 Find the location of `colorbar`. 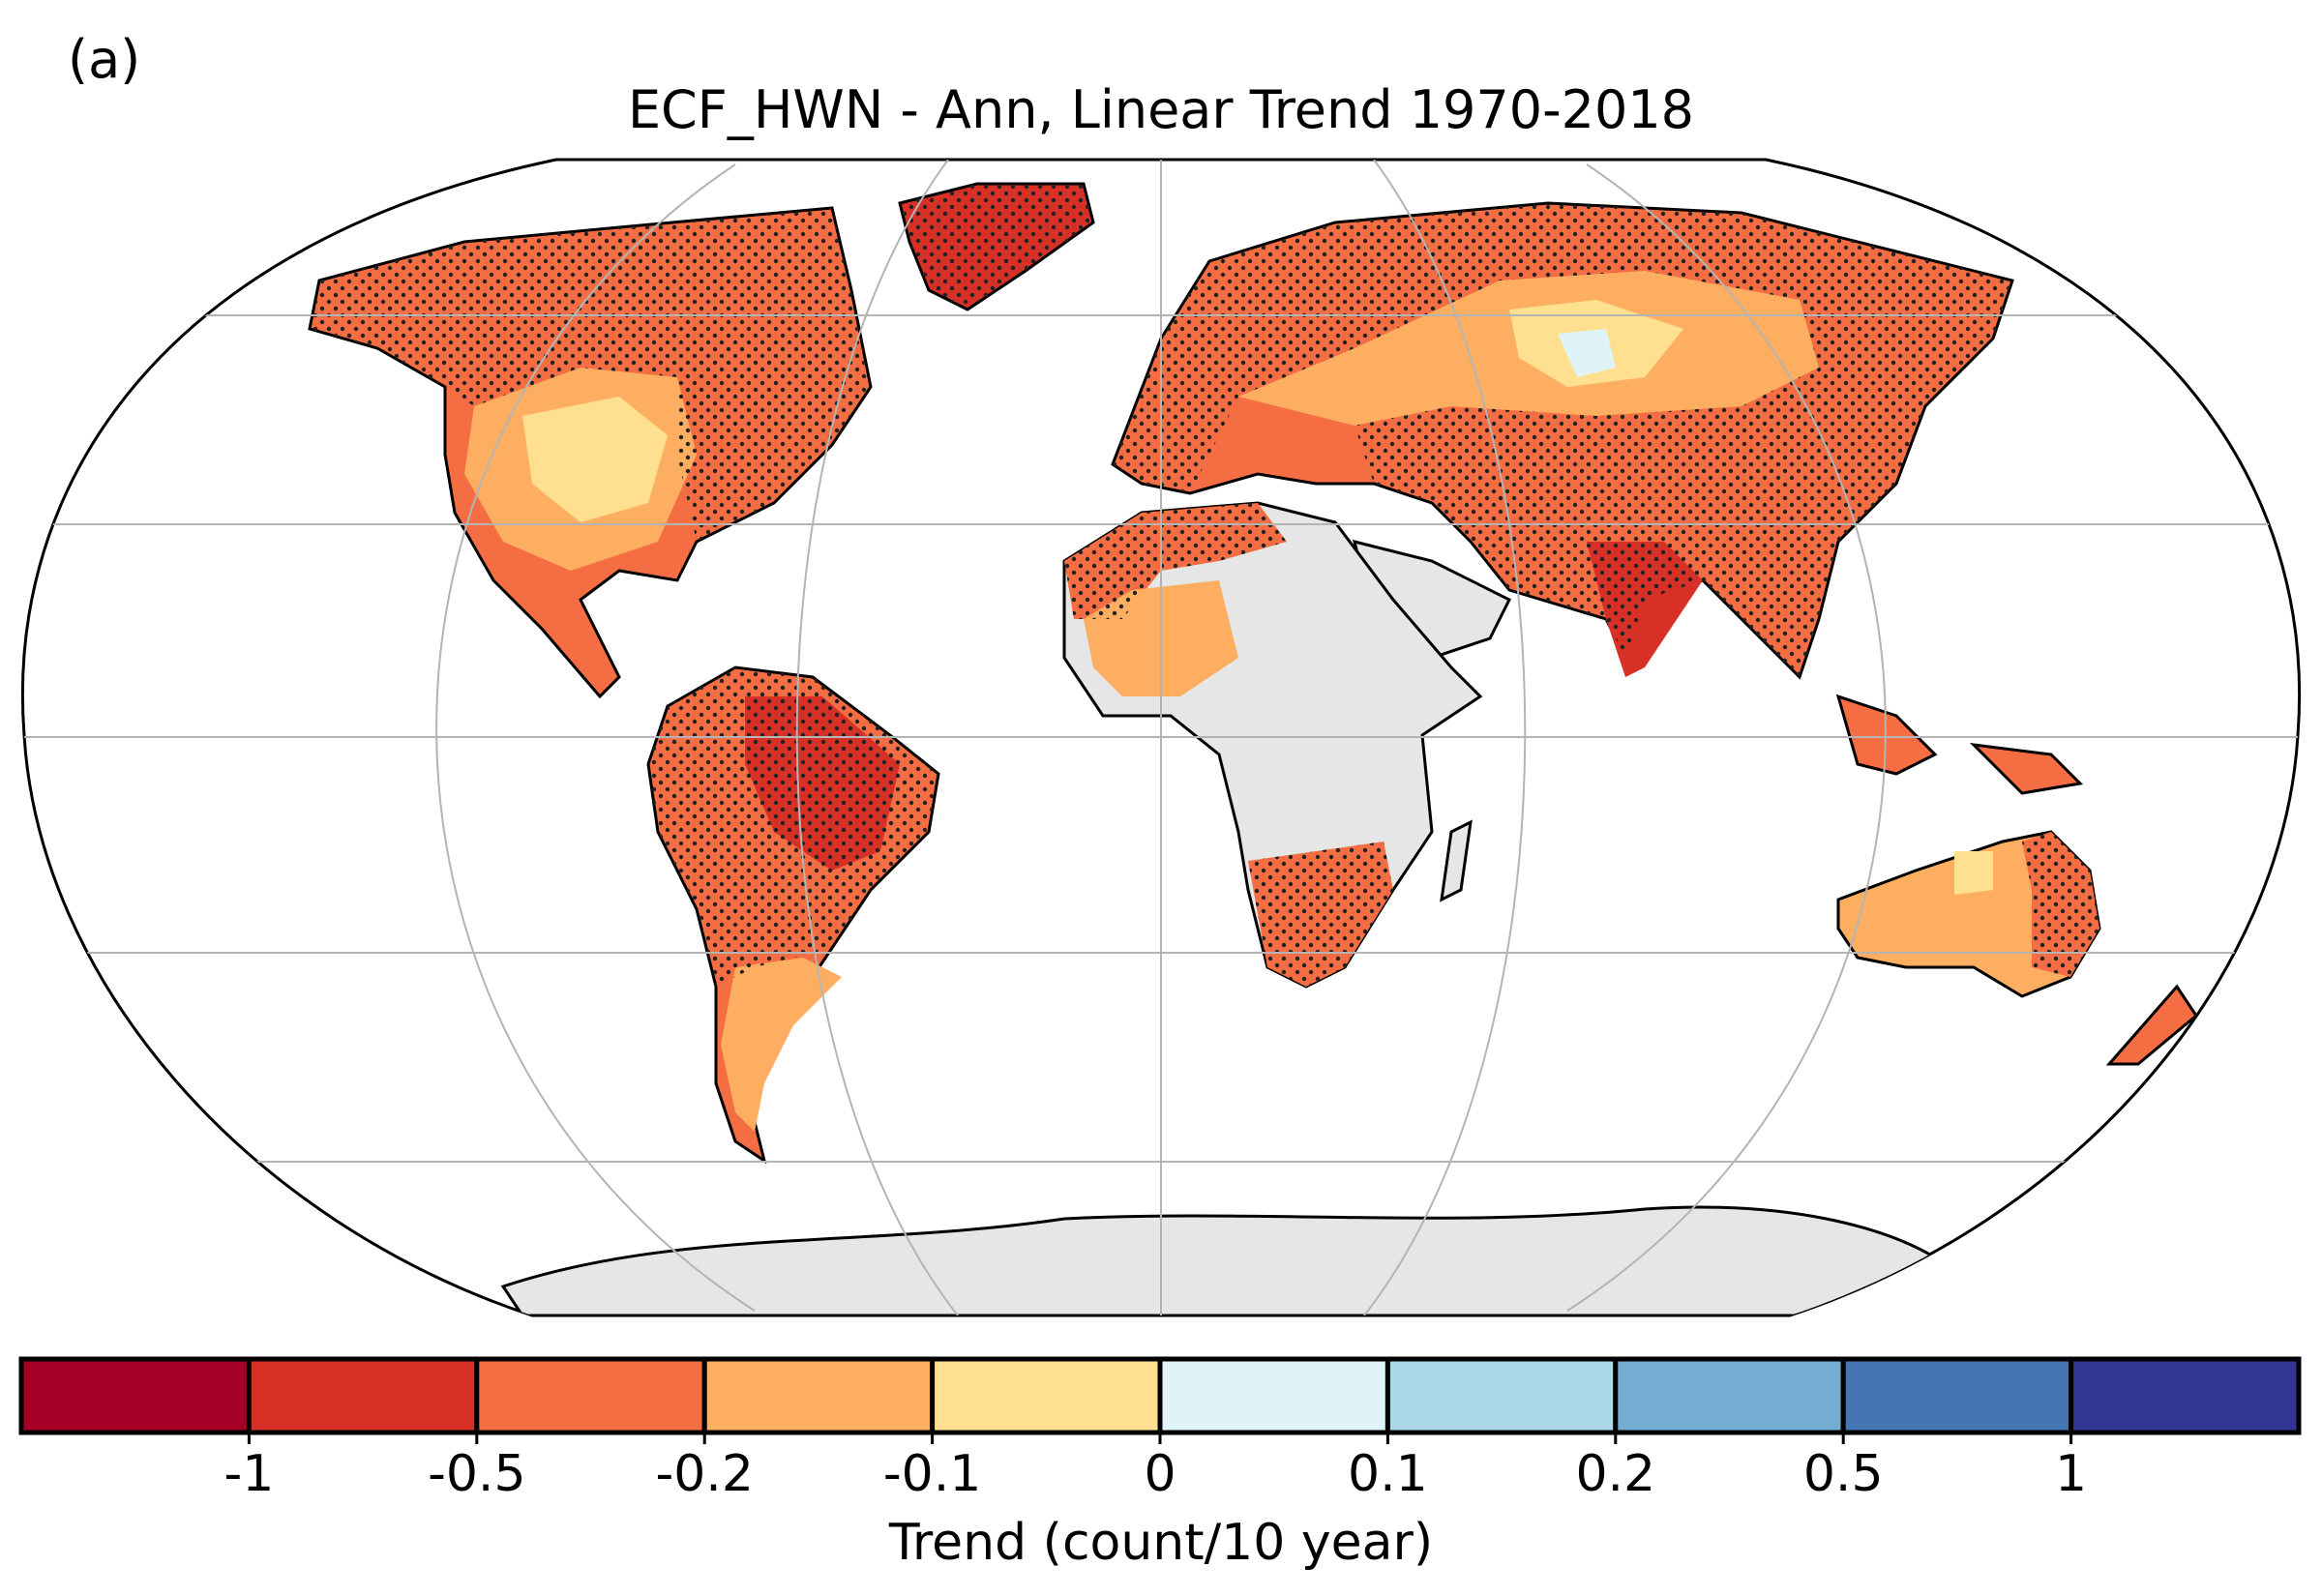

colorbar is located at coordinates (1160, 1400).